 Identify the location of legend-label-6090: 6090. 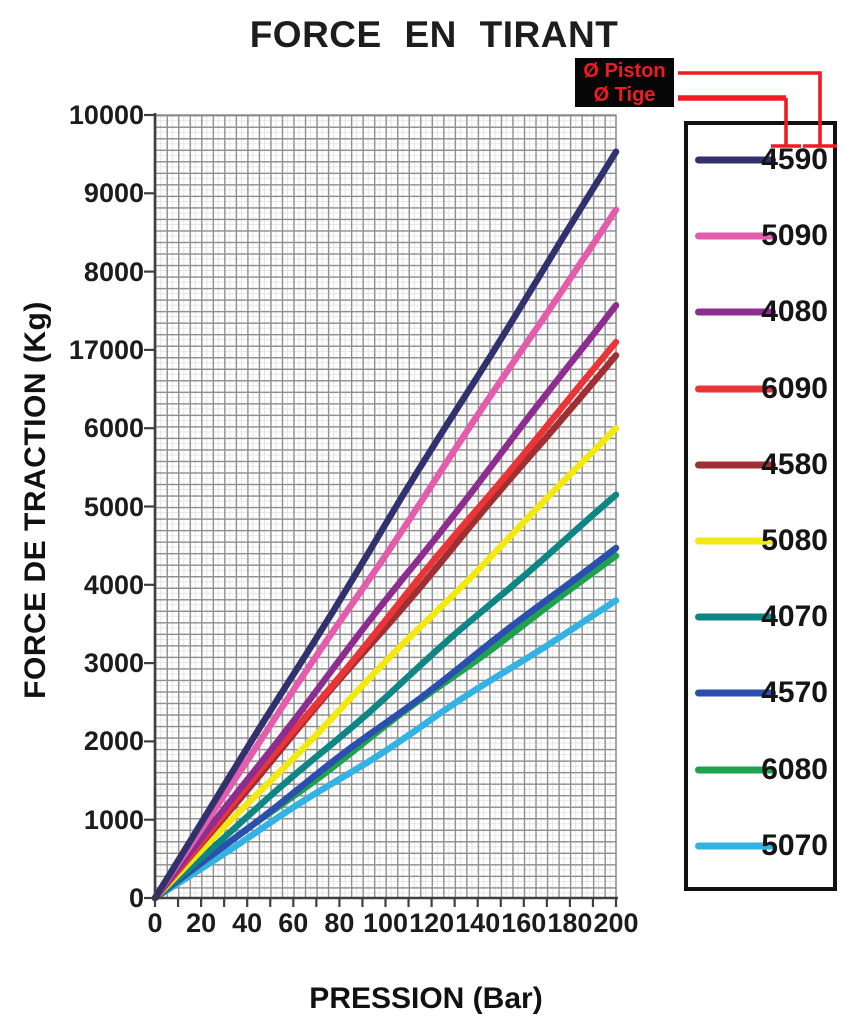
(794, 388).